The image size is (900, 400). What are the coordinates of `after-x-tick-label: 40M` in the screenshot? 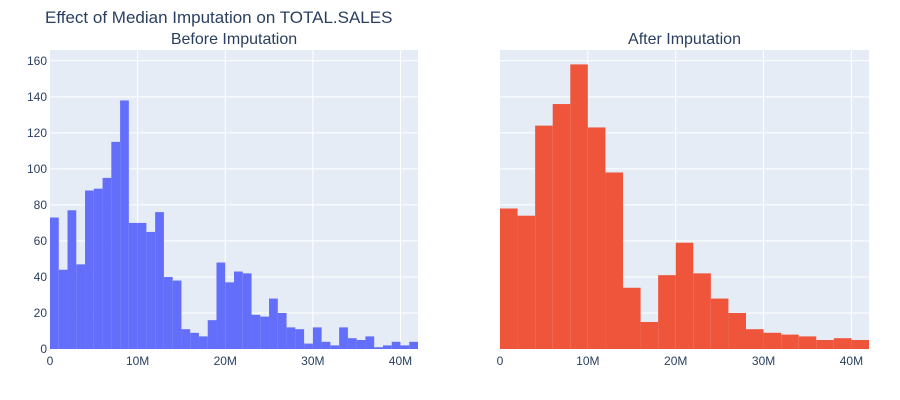 It's located at (851, 361).